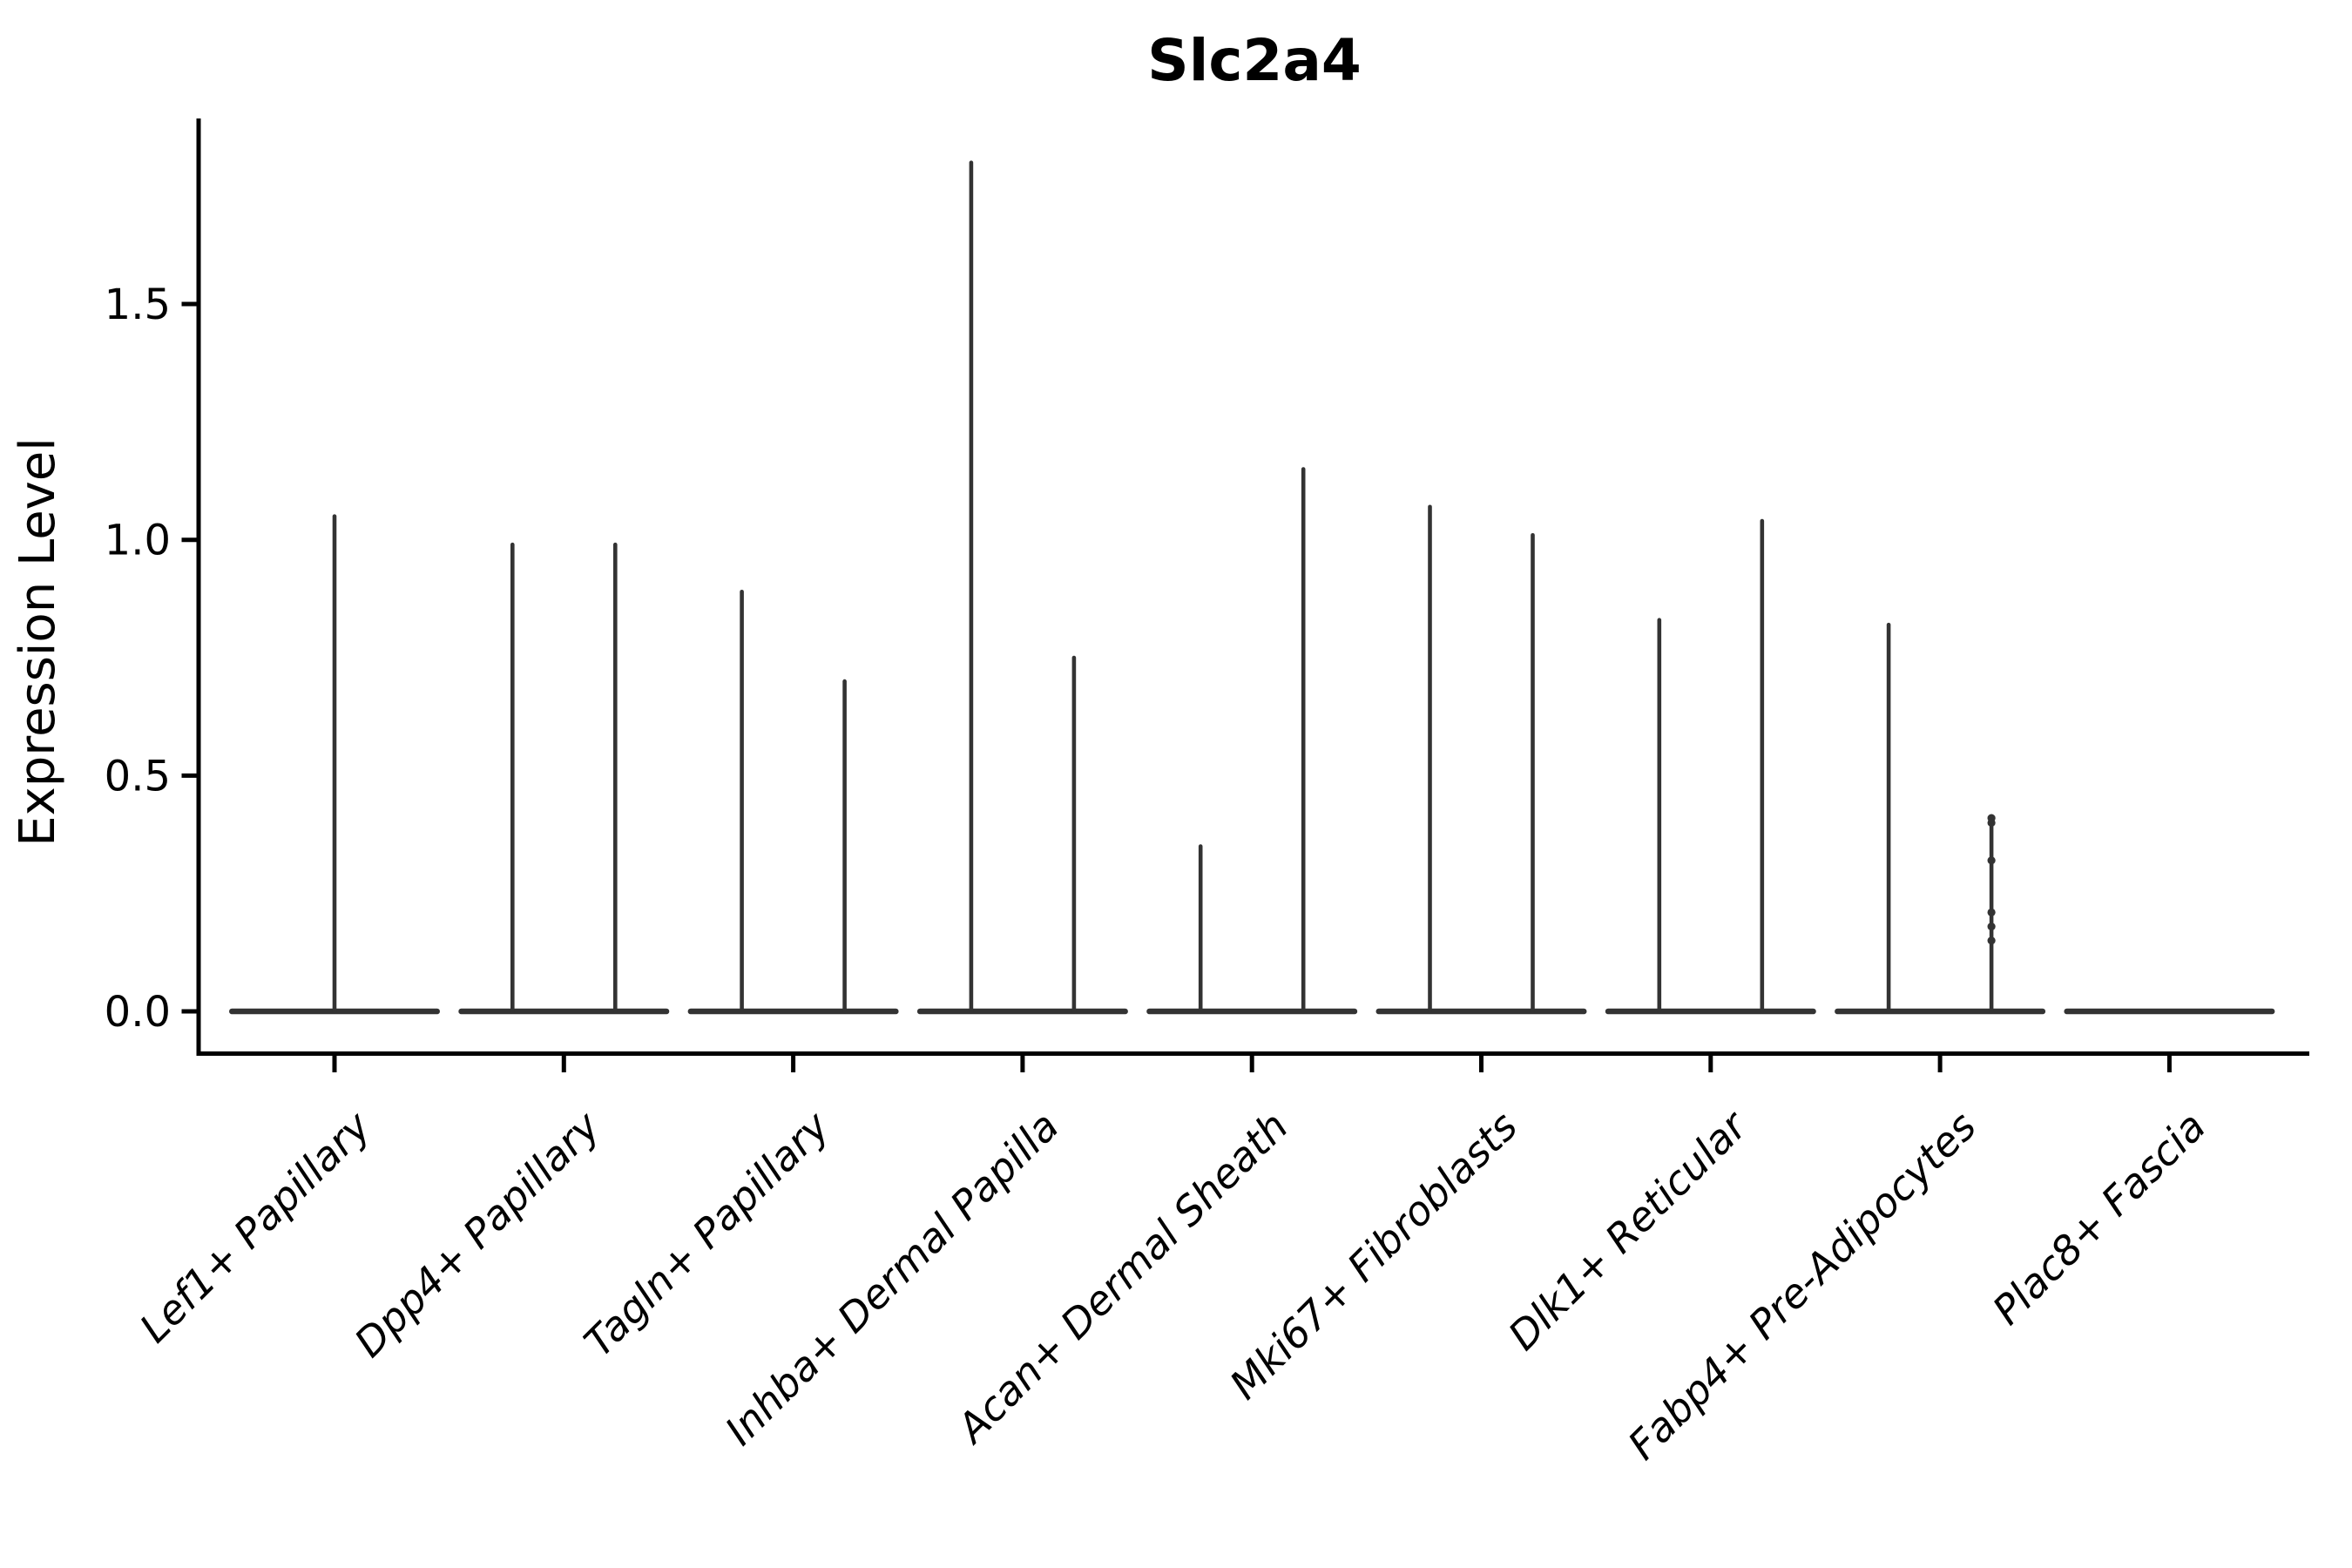  I want to click on y-axis-label: Expression Level, so click(38, 642).